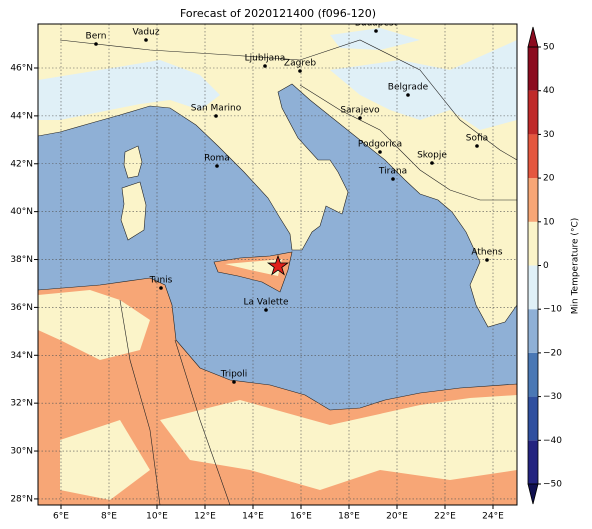 This screenshot has width=592, height=529. I want to click on city-label: Roma, so click(217, 159).